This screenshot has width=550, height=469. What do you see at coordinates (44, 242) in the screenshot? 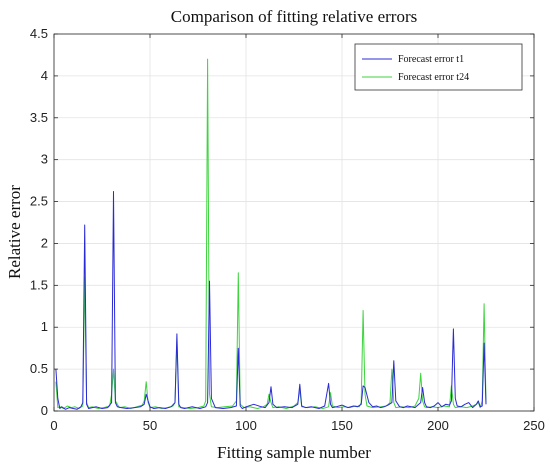
I see `y-tick-label: 2` at bounding box center [44, 242].